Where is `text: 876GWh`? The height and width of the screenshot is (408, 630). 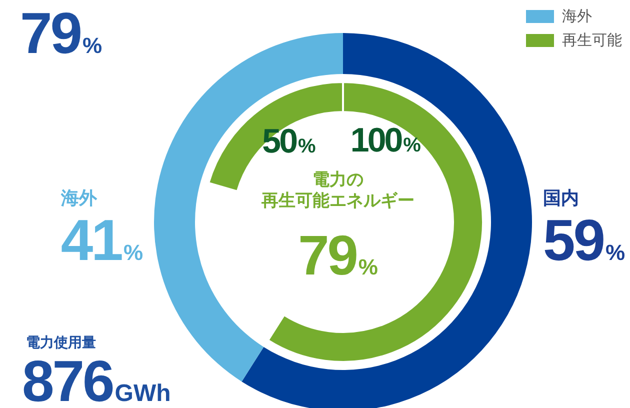
text: 876GWh is located at coordinates (96, 378).